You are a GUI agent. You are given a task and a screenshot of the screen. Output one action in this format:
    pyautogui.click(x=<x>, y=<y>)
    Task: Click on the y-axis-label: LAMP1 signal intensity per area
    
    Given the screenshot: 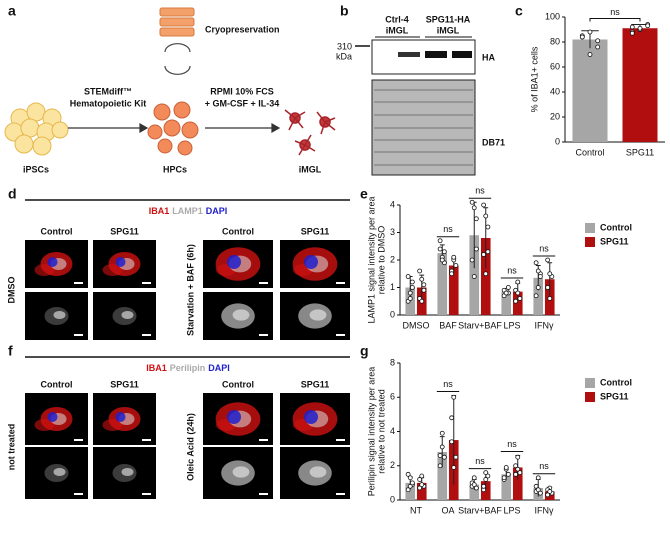 What is the action you would take?
    pyautogui.click(x=371, y=259)
    